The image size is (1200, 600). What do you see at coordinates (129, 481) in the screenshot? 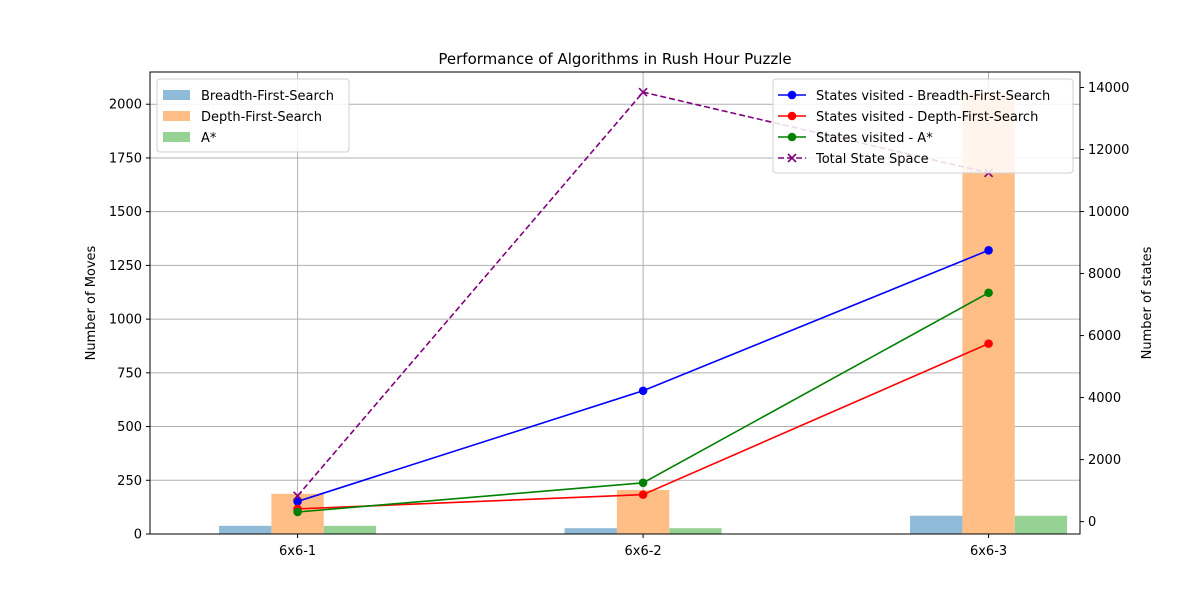
I see `y-tick-label-1: 250` at bounding box center [129, 481].